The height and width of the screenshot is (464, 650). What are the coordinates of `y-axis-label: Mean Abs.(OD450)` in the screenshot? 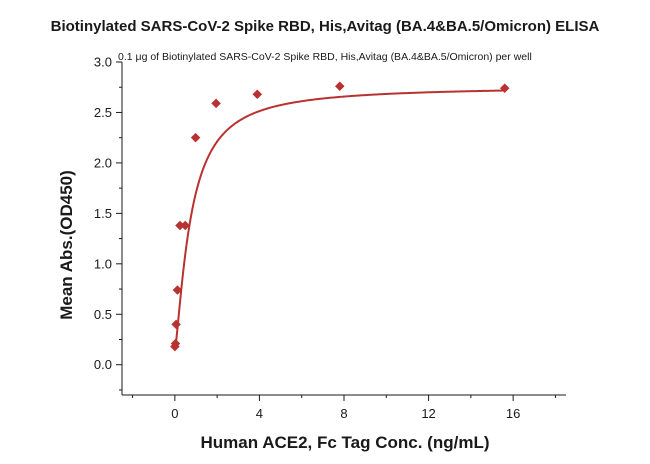 It's located at (66, 245).